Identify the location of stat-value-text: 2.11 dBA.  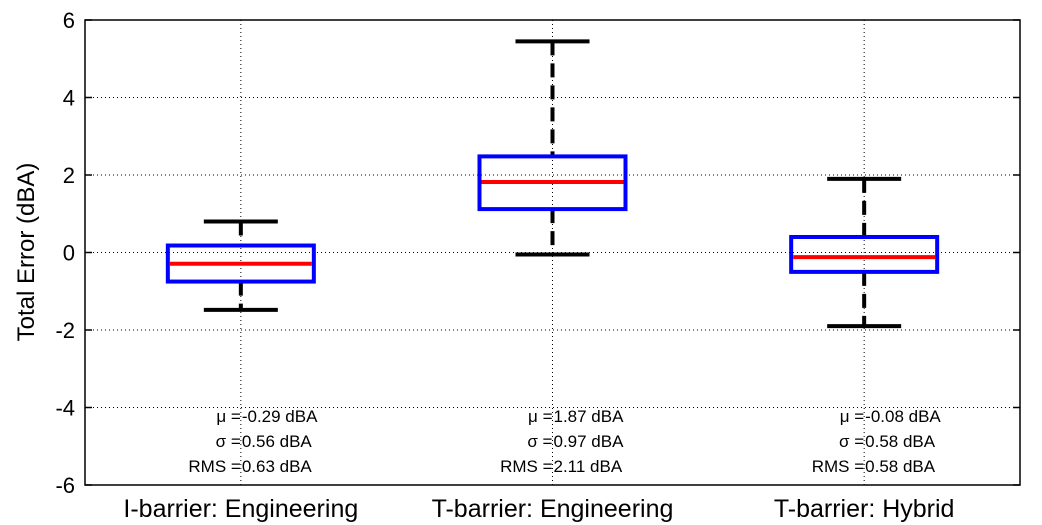
(588, 466).